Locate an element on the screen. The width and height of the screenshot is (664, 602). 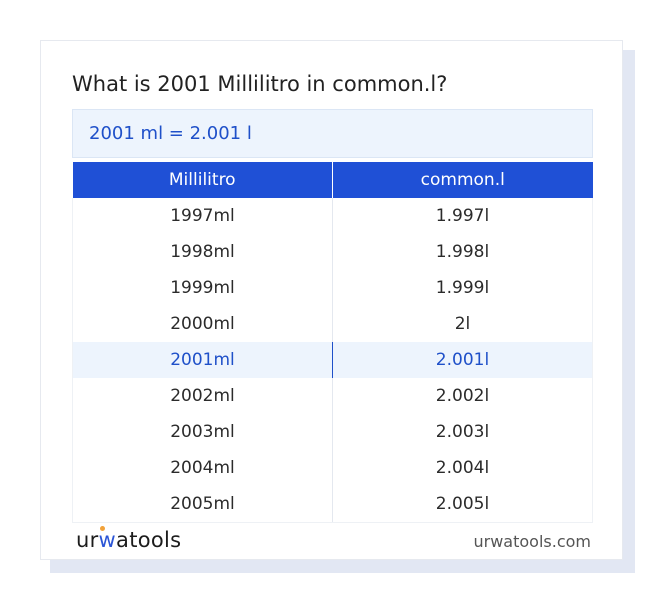
cell-common-l: 2.002l is located at coordinates (462, 396).